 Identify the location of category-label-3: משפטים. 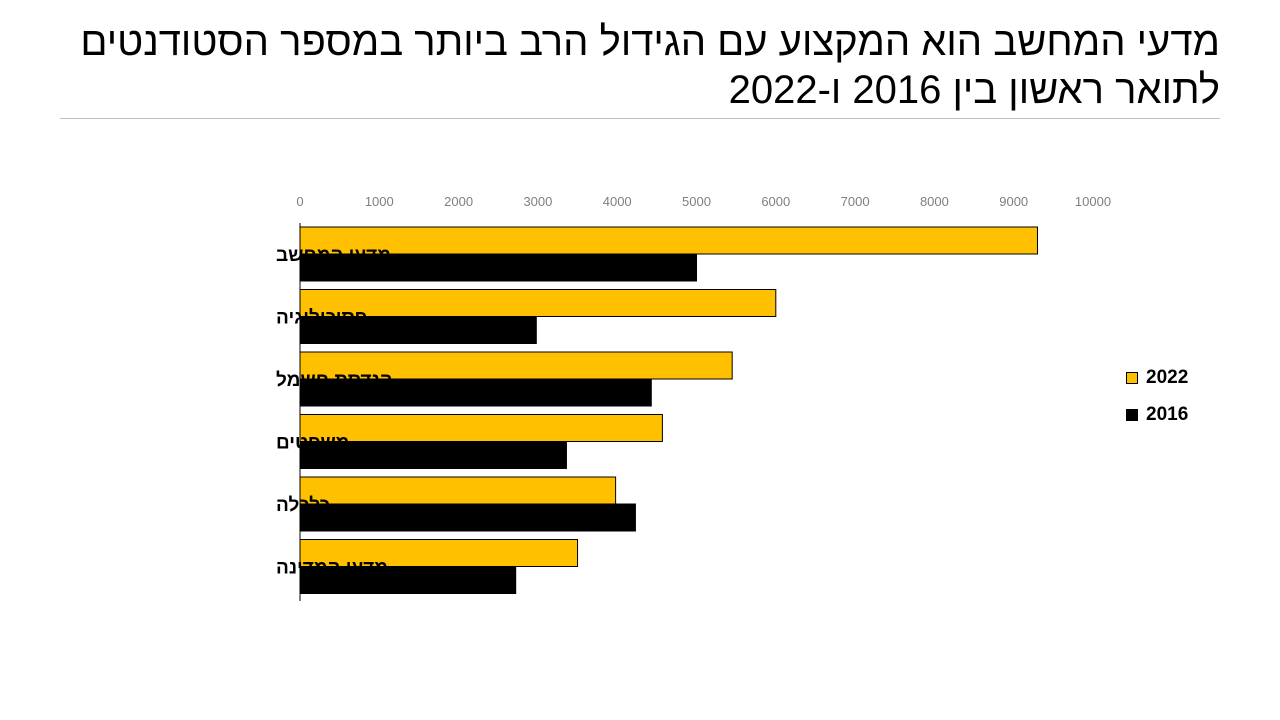
(312, 443).